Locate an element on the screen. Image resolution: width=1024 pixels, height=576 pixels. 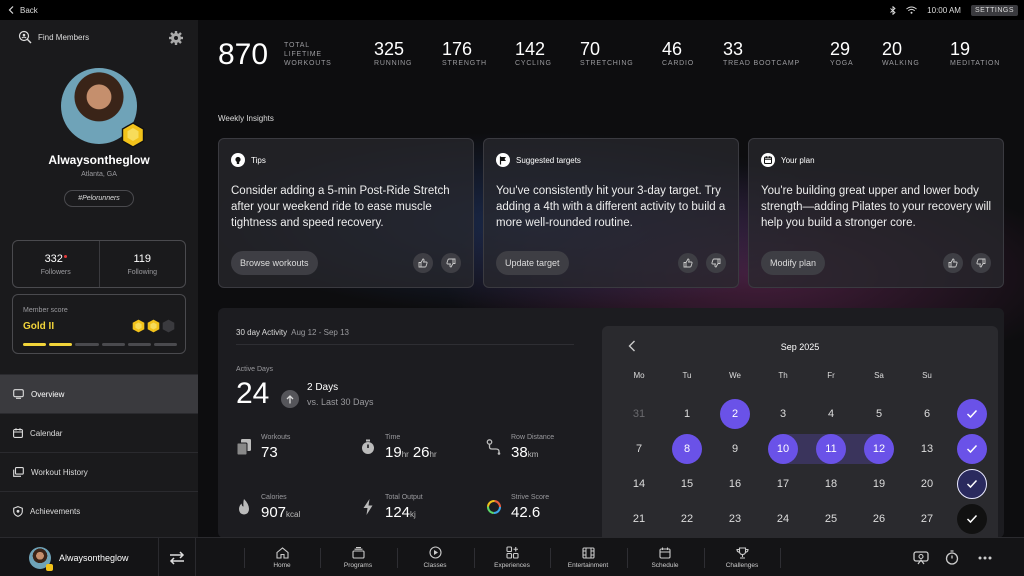
sidebar-item-label: Calendar is located at coordinates (46, 433).